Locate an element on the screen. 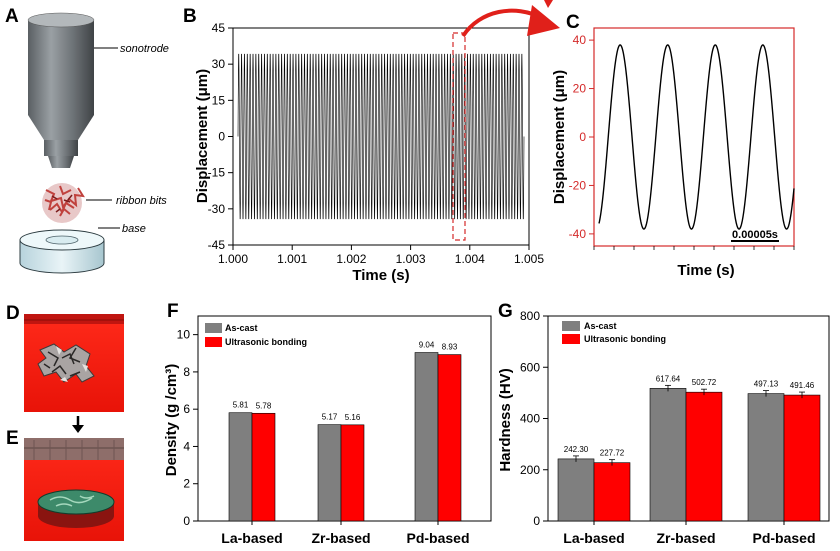 The image size is (840, 551). y-tick-b: 15 is located at coordinates (219, 100).